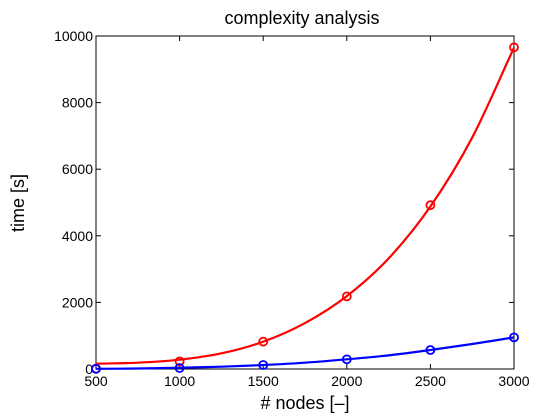 Image resolution: width=535 pixels, height=417 pixels. Describe the element at coordinates (304, 403) in the screenshot. I see `x-axis-title: # nodes [–]` at that location.